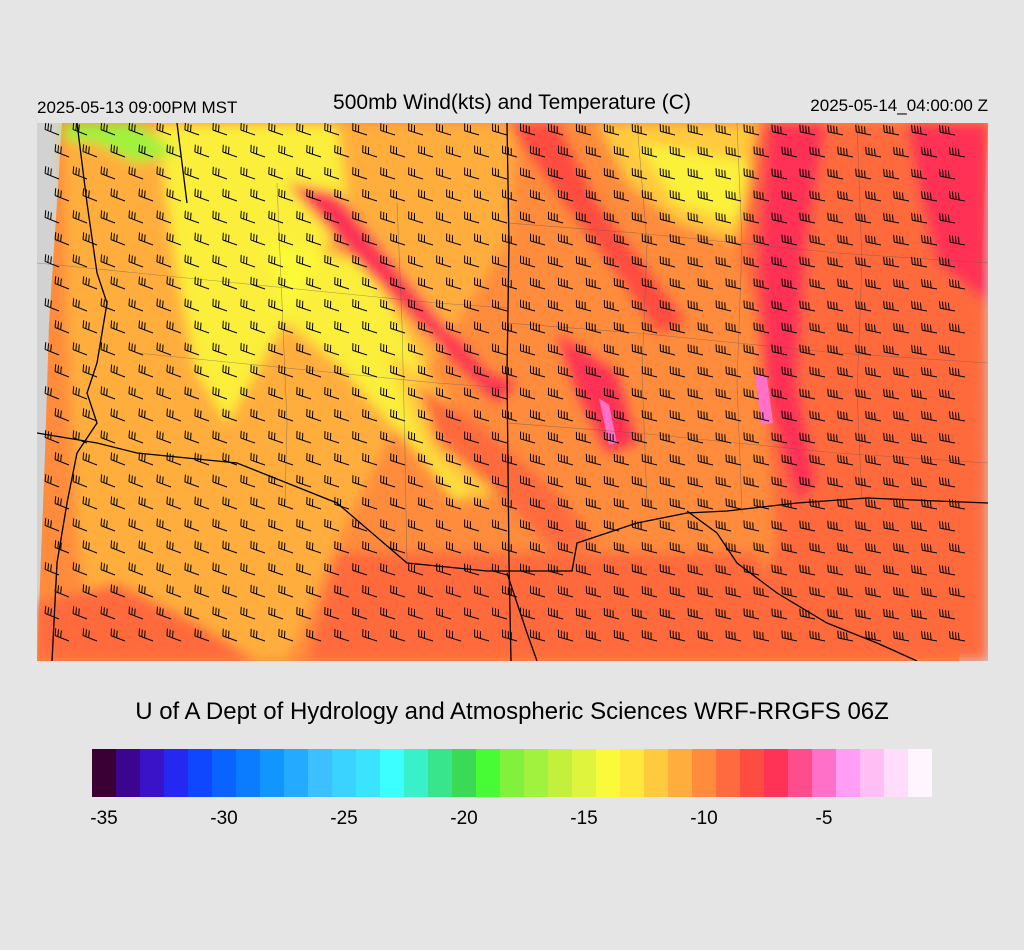 This screenshot has width=1024, height=950. What do you see at coordinates (552, 607) in the screenshot?
I see `warm-south` at bounding box center [552, 607].